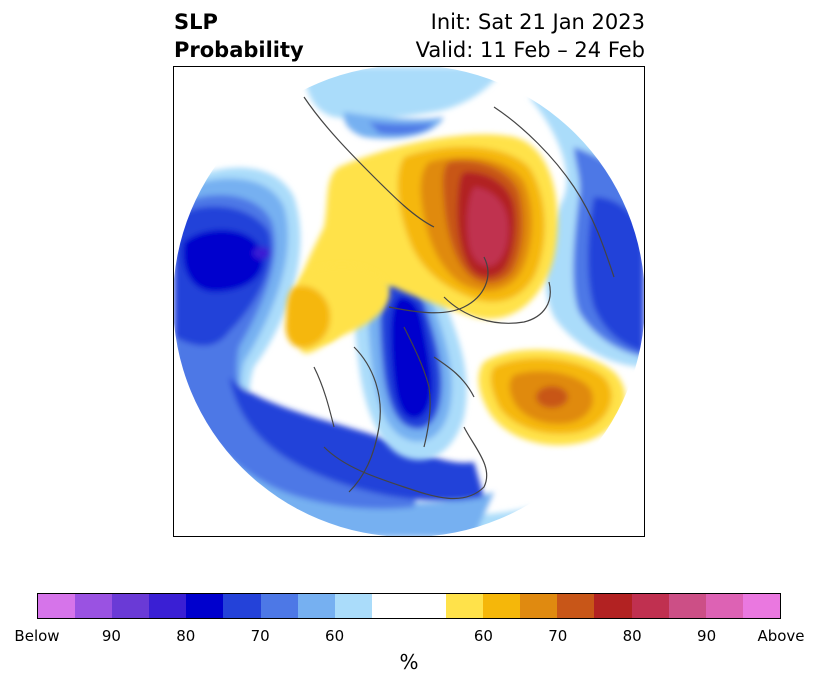 The height and width of the screenshot is (686, 819). What do you see at coordinates (781, 636) in the screenshot?
I see `colorbar-tick-label: Above` at bounding box center [781, 636].